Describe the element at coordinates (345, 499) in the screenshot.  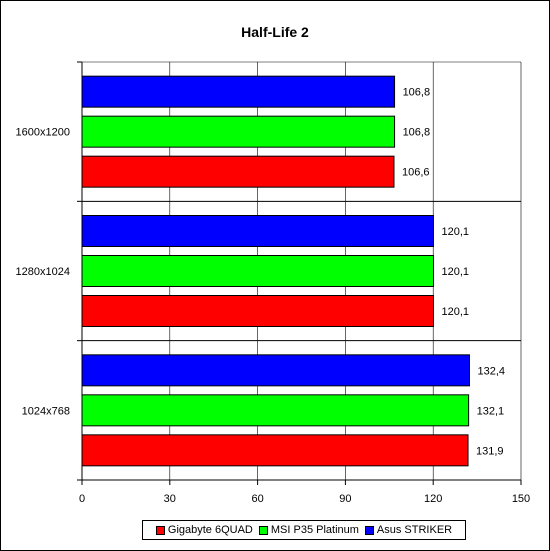
I see `x-tick-label-3: 90` at that location.